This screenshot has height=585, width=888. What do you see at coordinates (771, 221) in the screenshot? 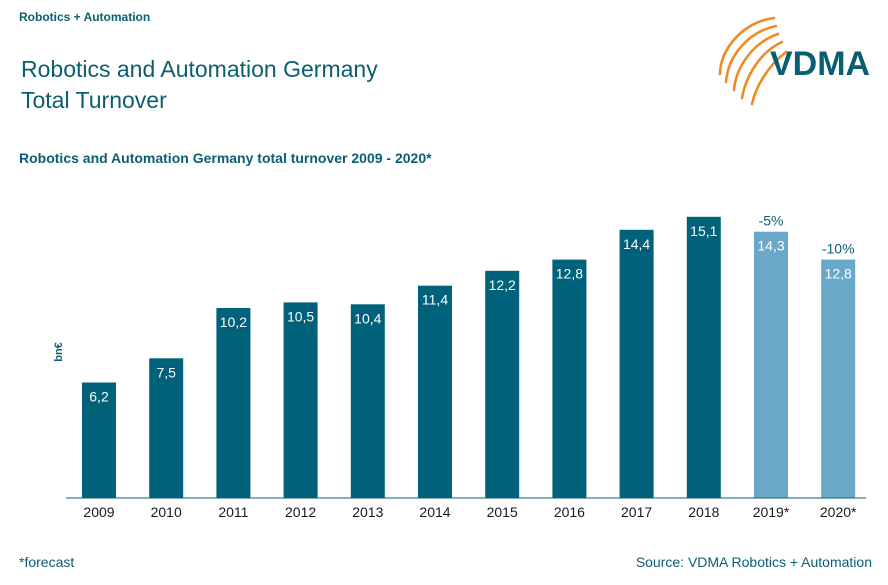
I see `change-annotation: -5%` at bounding box center [771, 221].